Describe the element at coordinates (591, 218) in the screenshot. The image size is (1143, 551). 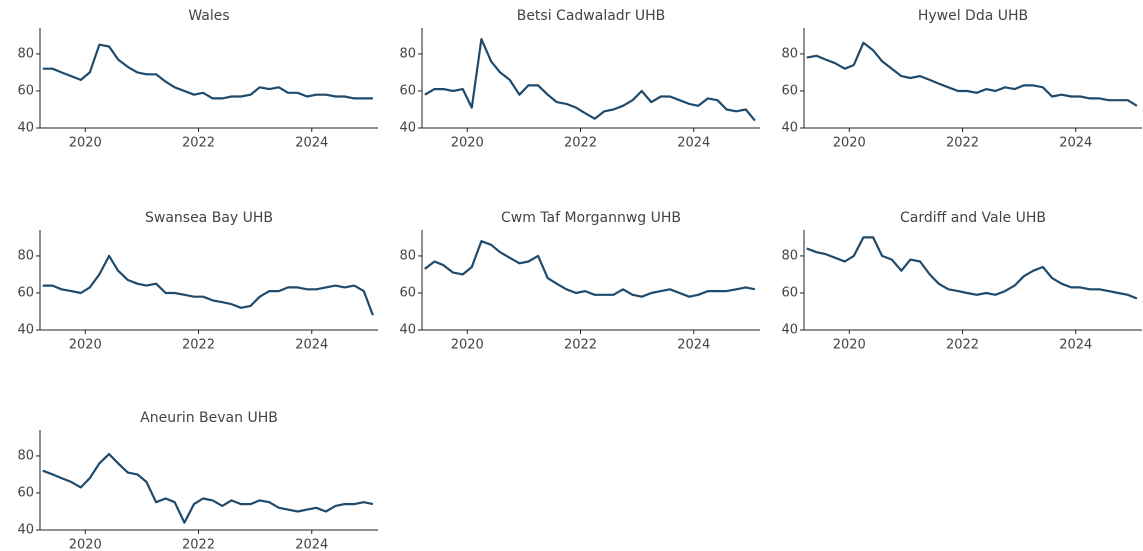
I see `chart-title: Cwm Taf Morgannwg UHB` at that location.